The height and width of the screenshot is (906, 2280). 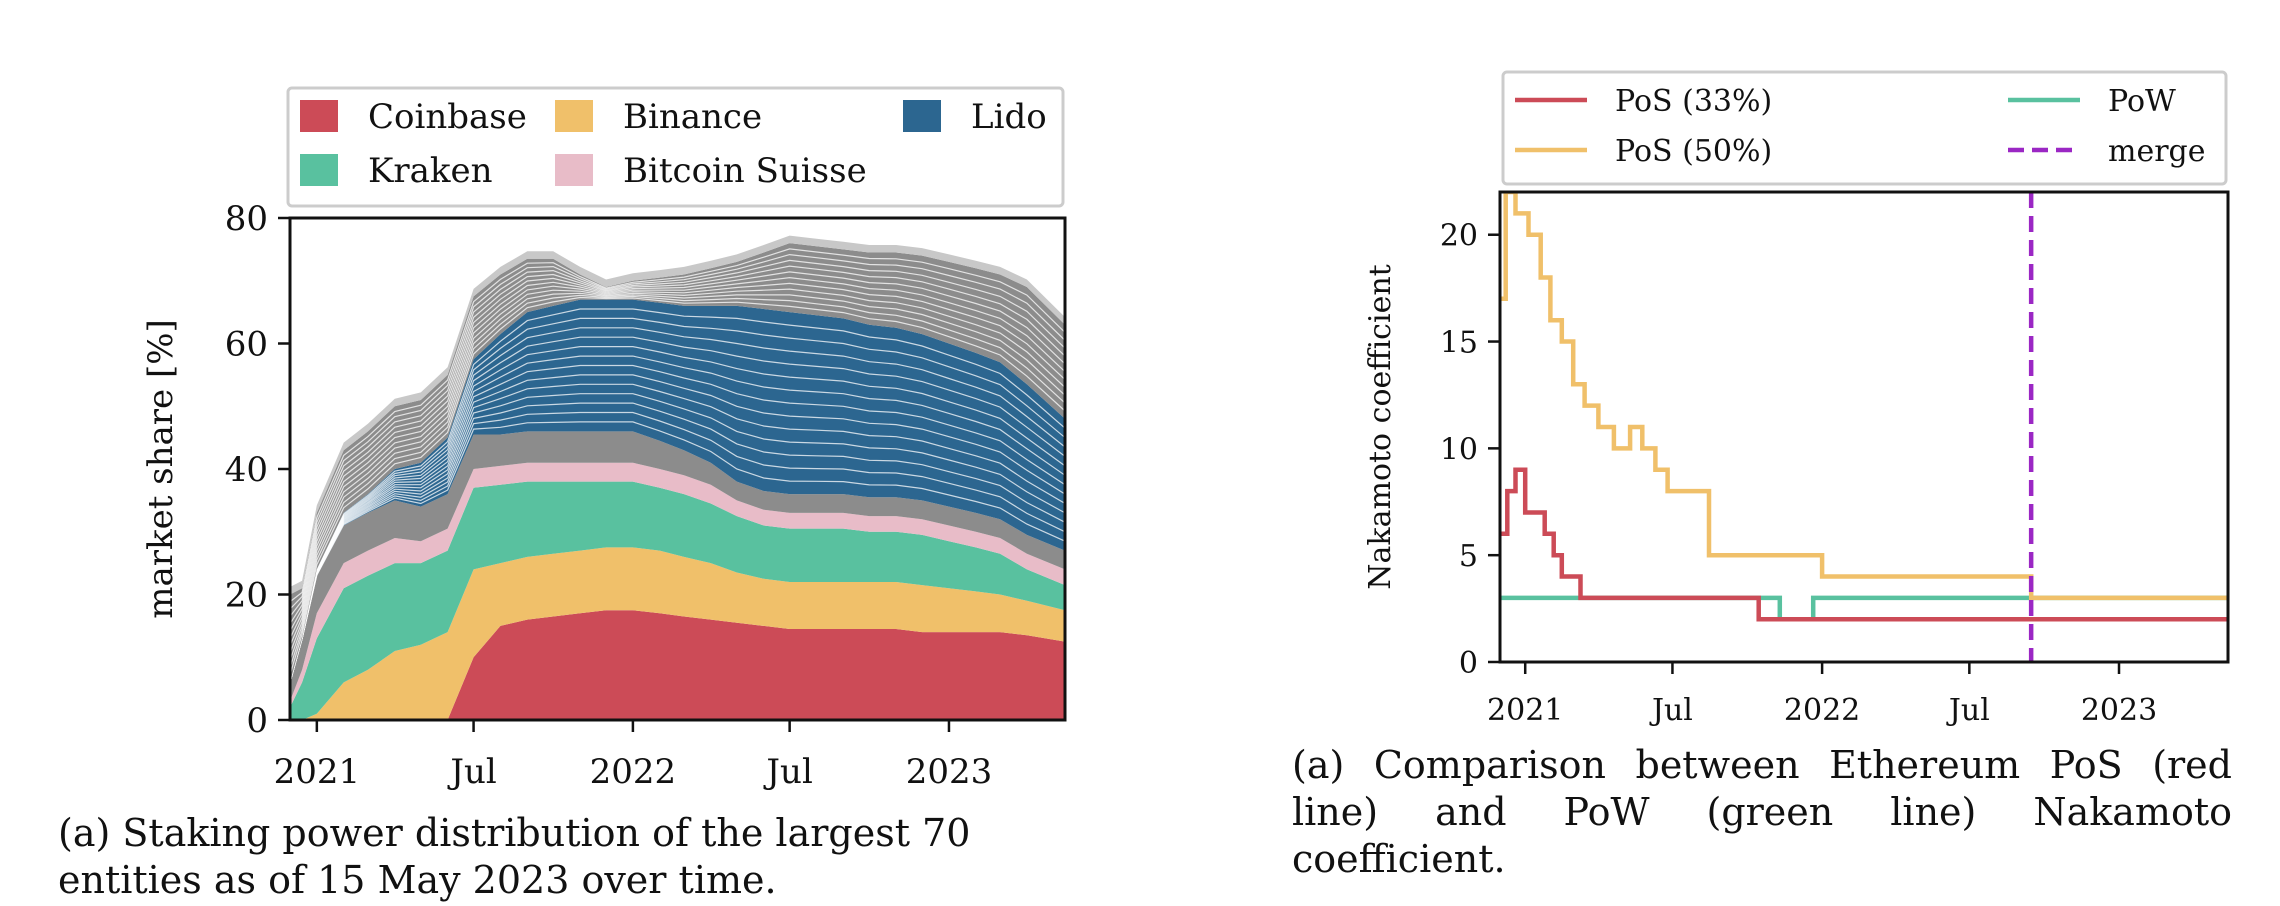 What do you see at coordinates (1864, 608) in the screenshot?
I see `line-pow` at bounding box center [1864, 608].